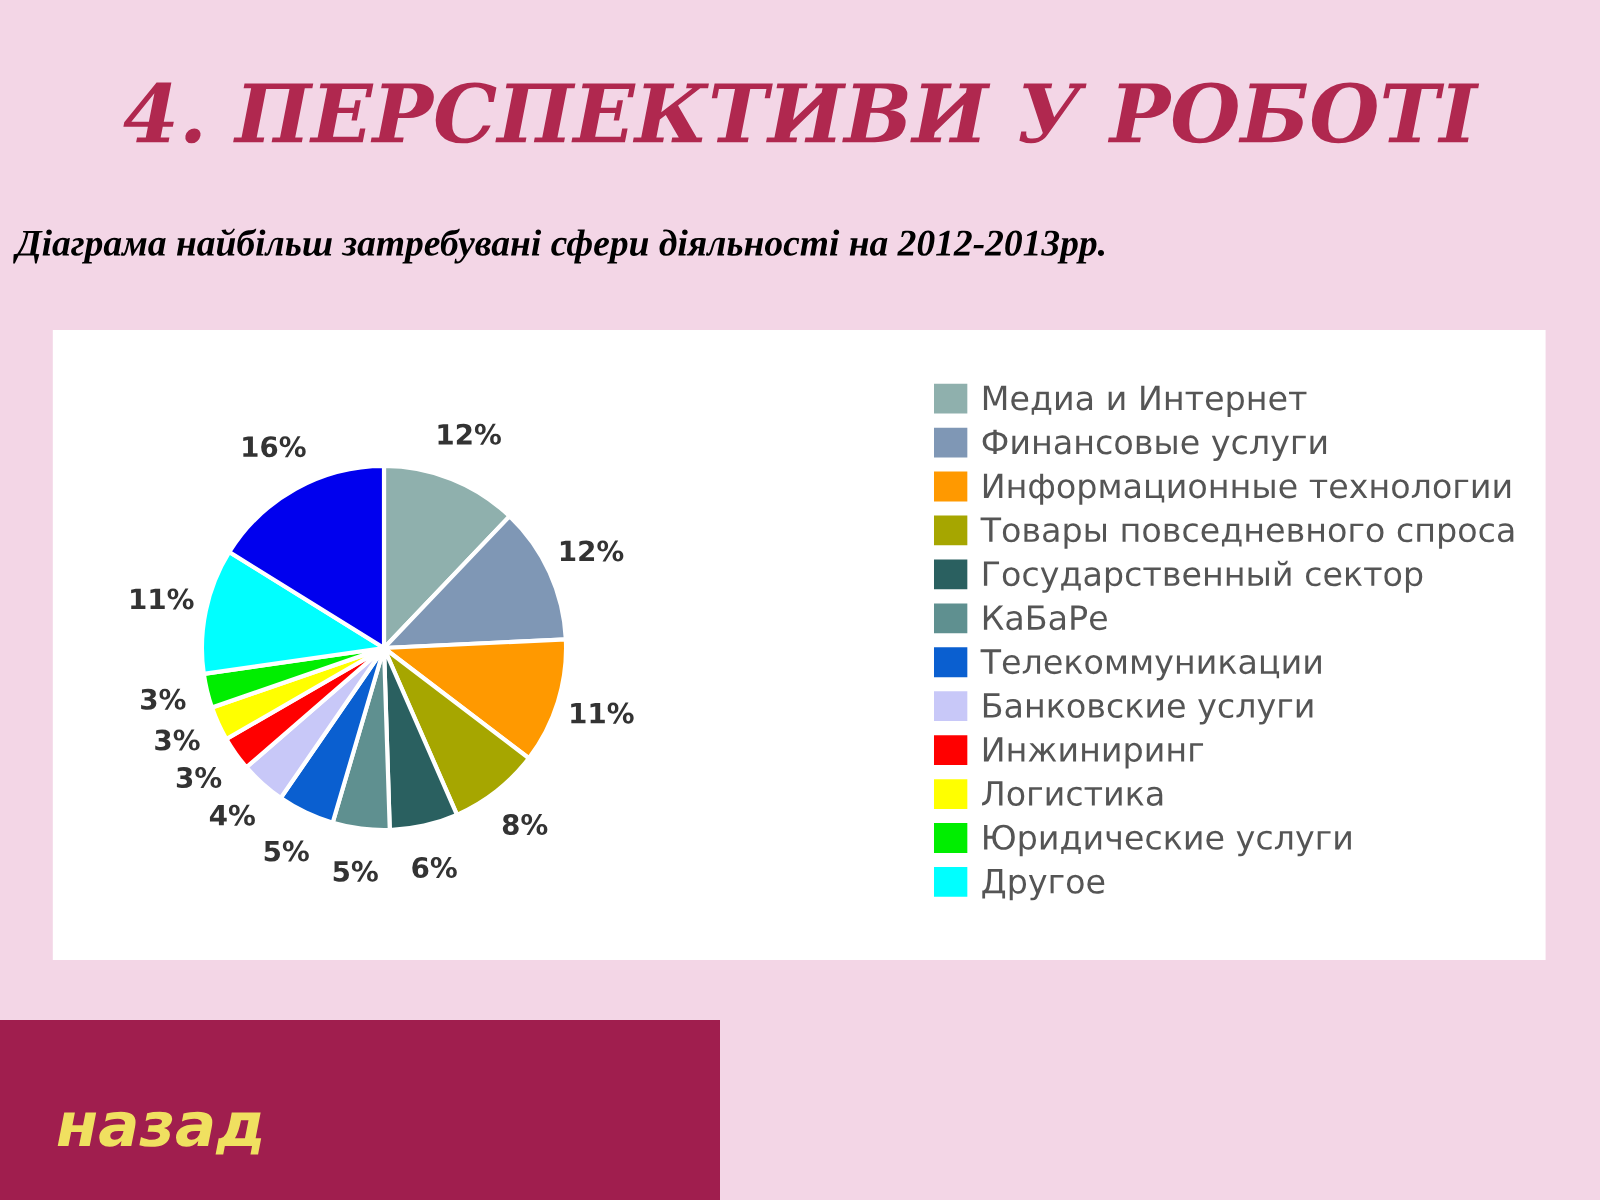 The width and height of the screenshot is (1600, 1200). What do you see at coordinates (1247, 533) in the screenshot?
I see `legend-label: Товары повседневного спроса` at bounding box center [1247, 533].